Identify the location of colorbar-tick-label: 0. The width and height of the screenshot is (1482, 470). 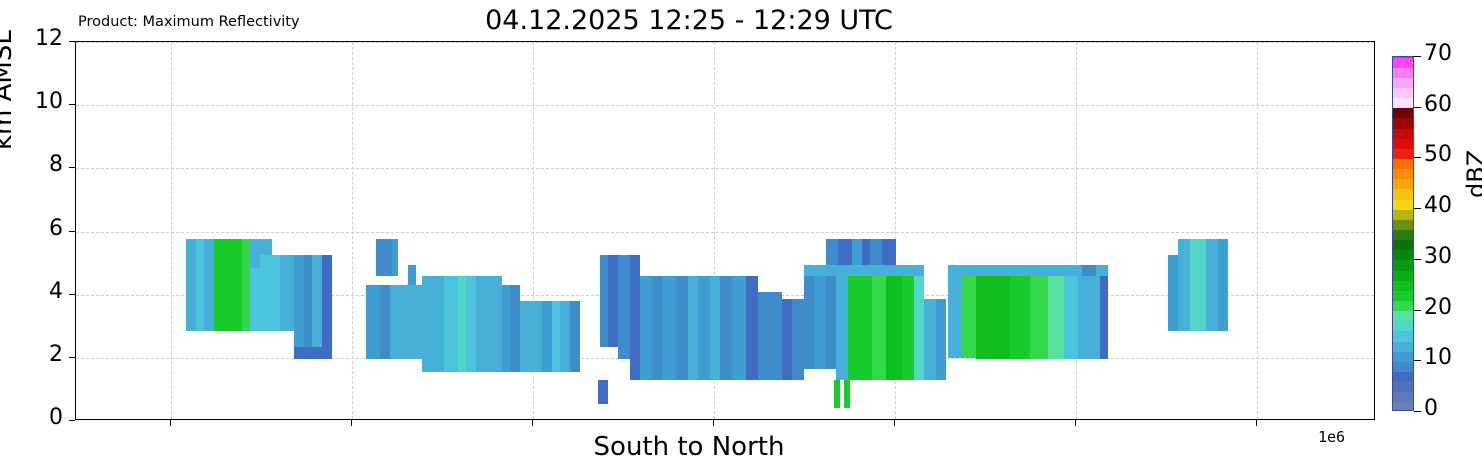
(1431, 408).